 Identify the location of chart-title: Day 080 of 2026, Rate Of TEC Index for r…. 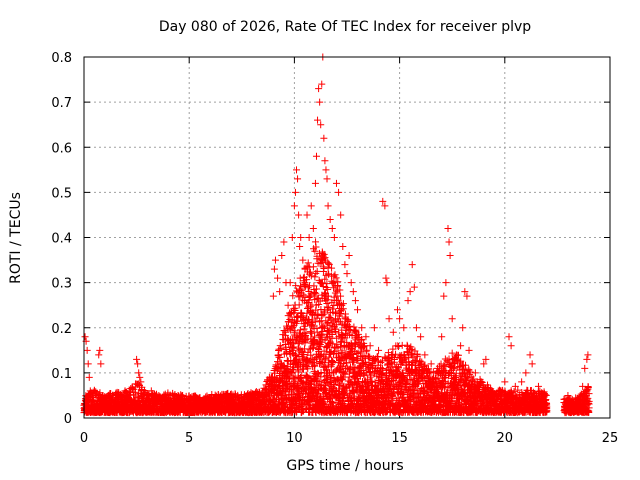
(345, 27).